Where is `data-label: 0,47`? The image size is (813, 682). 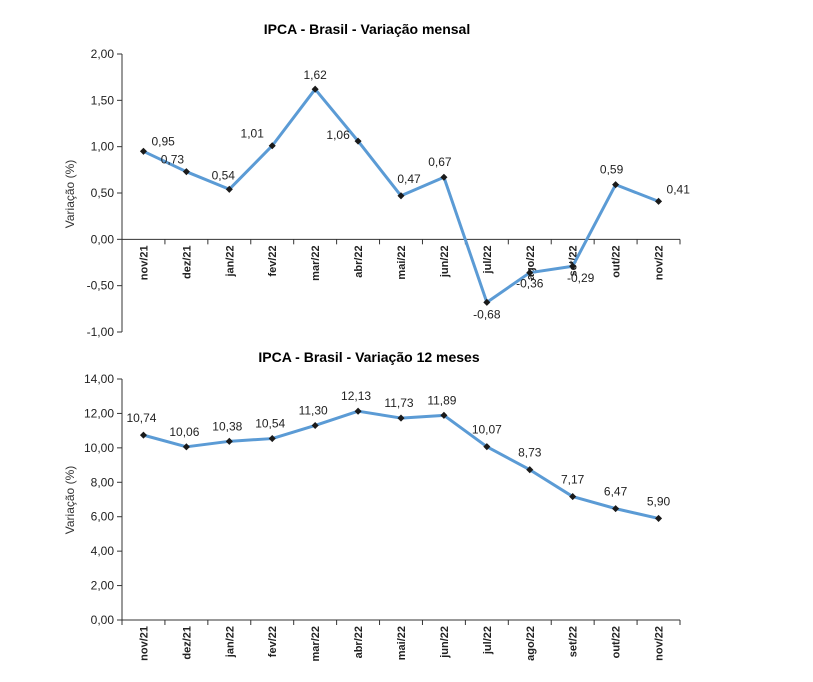
data-label: 0,47 is located at coordinates (409, 179).